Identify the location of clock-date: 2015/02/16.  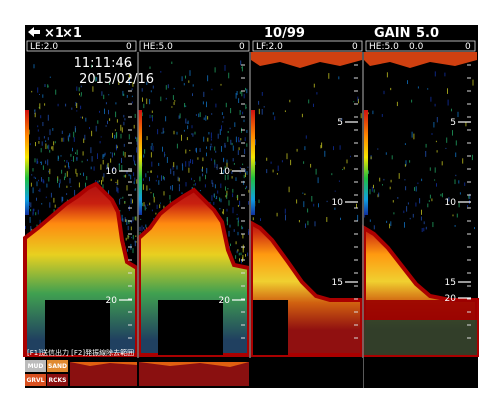
(116, 79).